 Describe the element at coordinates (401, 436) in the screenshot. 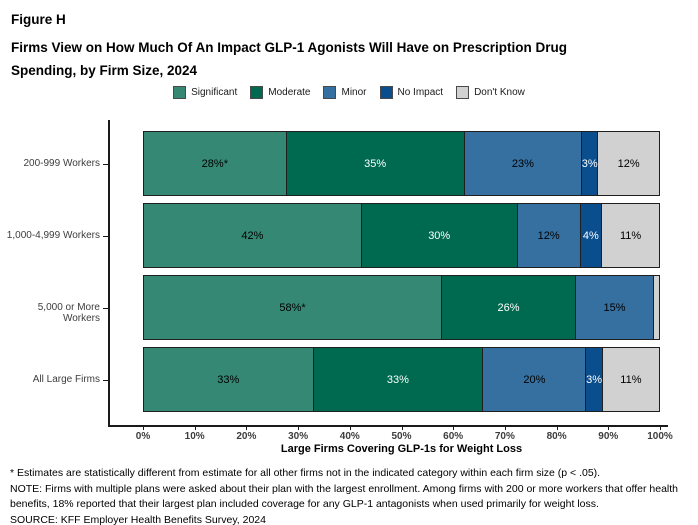

I see `x-axis-tick-label: 50%` at that location.